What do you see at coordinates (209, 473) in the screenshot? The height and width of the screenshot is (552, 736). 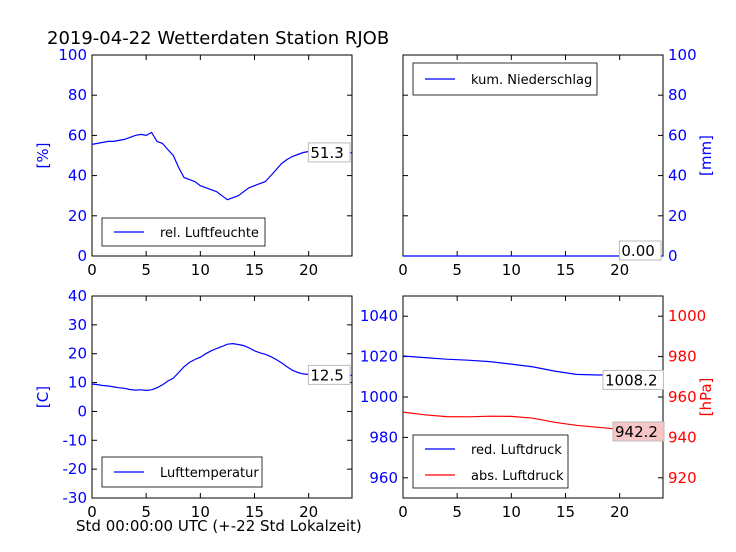 I see `legend-entry-0: Lufttemperatur` at bounding box center [209, 473].